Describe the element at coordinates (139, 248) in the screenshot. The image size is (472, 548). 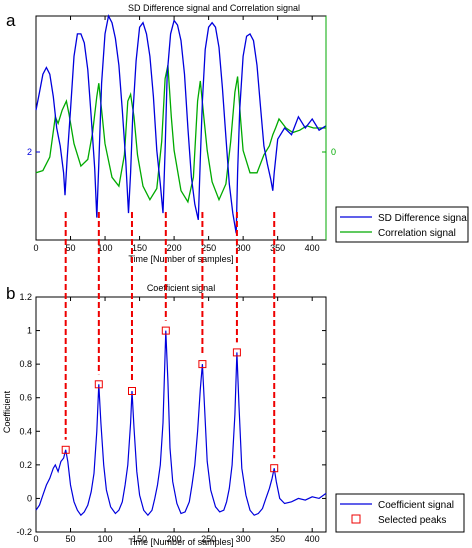
I see `panel-a-x-tick-label: 150` at that location.